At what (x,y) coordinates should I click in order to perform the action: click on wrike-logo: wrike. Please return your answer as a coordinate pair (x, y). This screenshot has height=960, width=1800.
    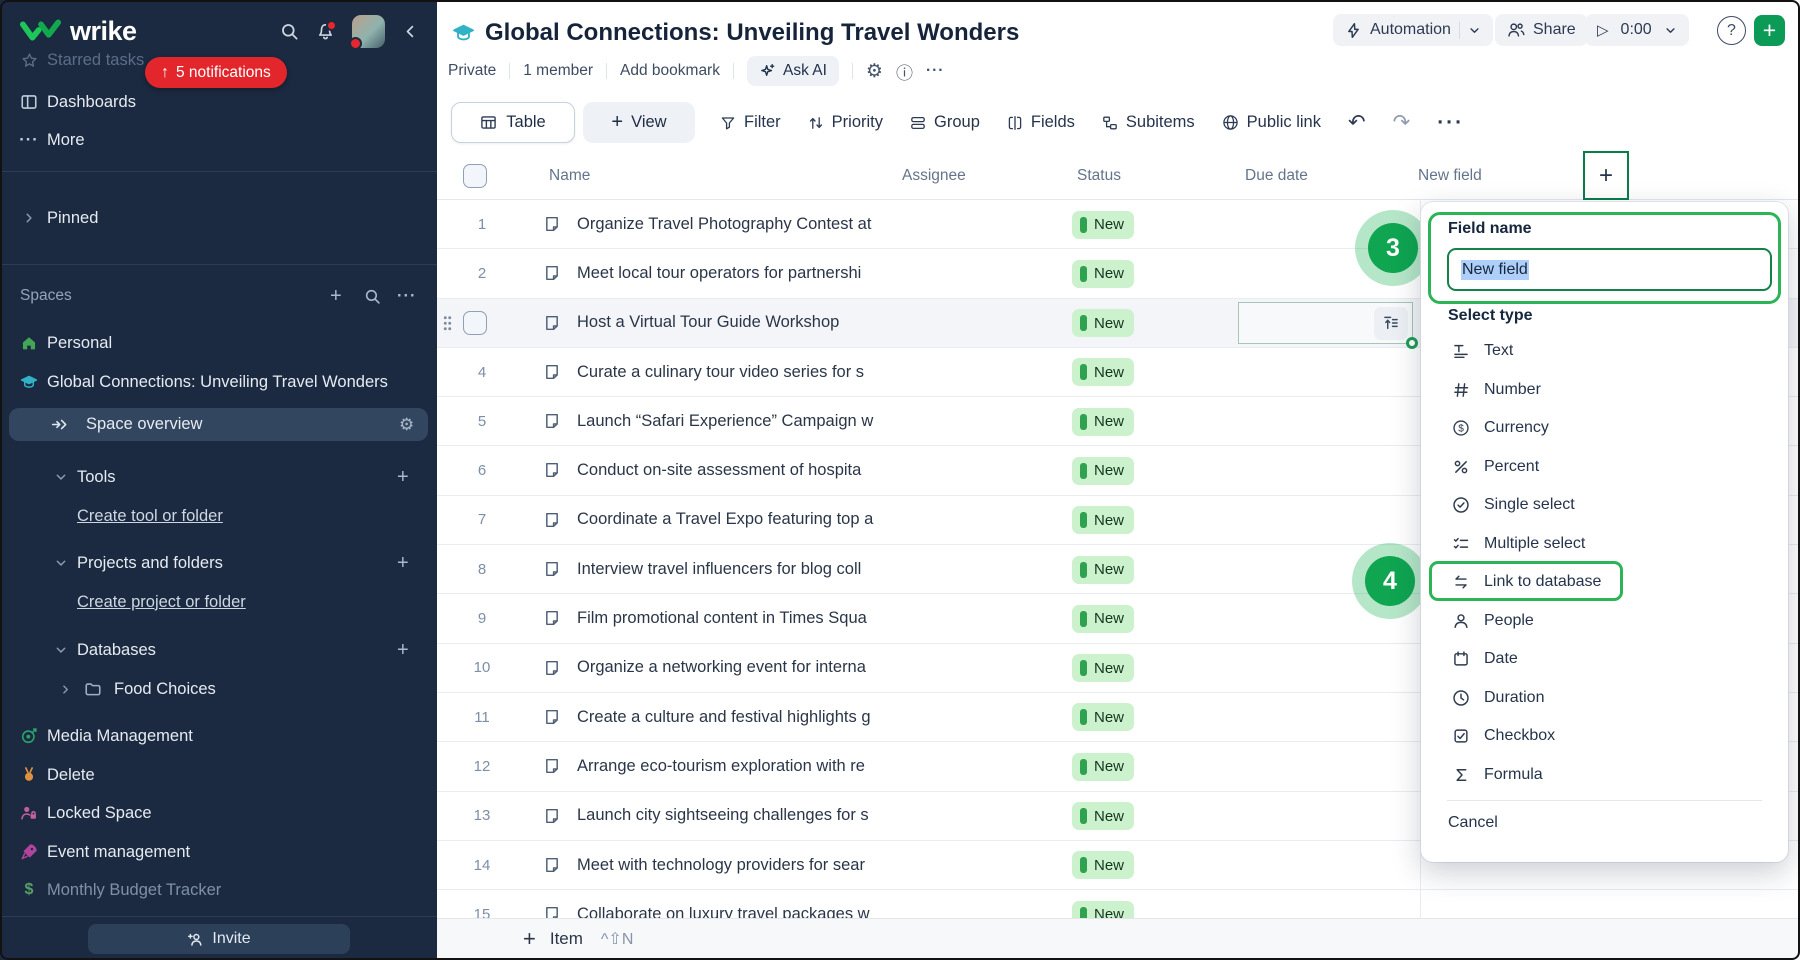
    Looking at the image, I should click on (78, 31).